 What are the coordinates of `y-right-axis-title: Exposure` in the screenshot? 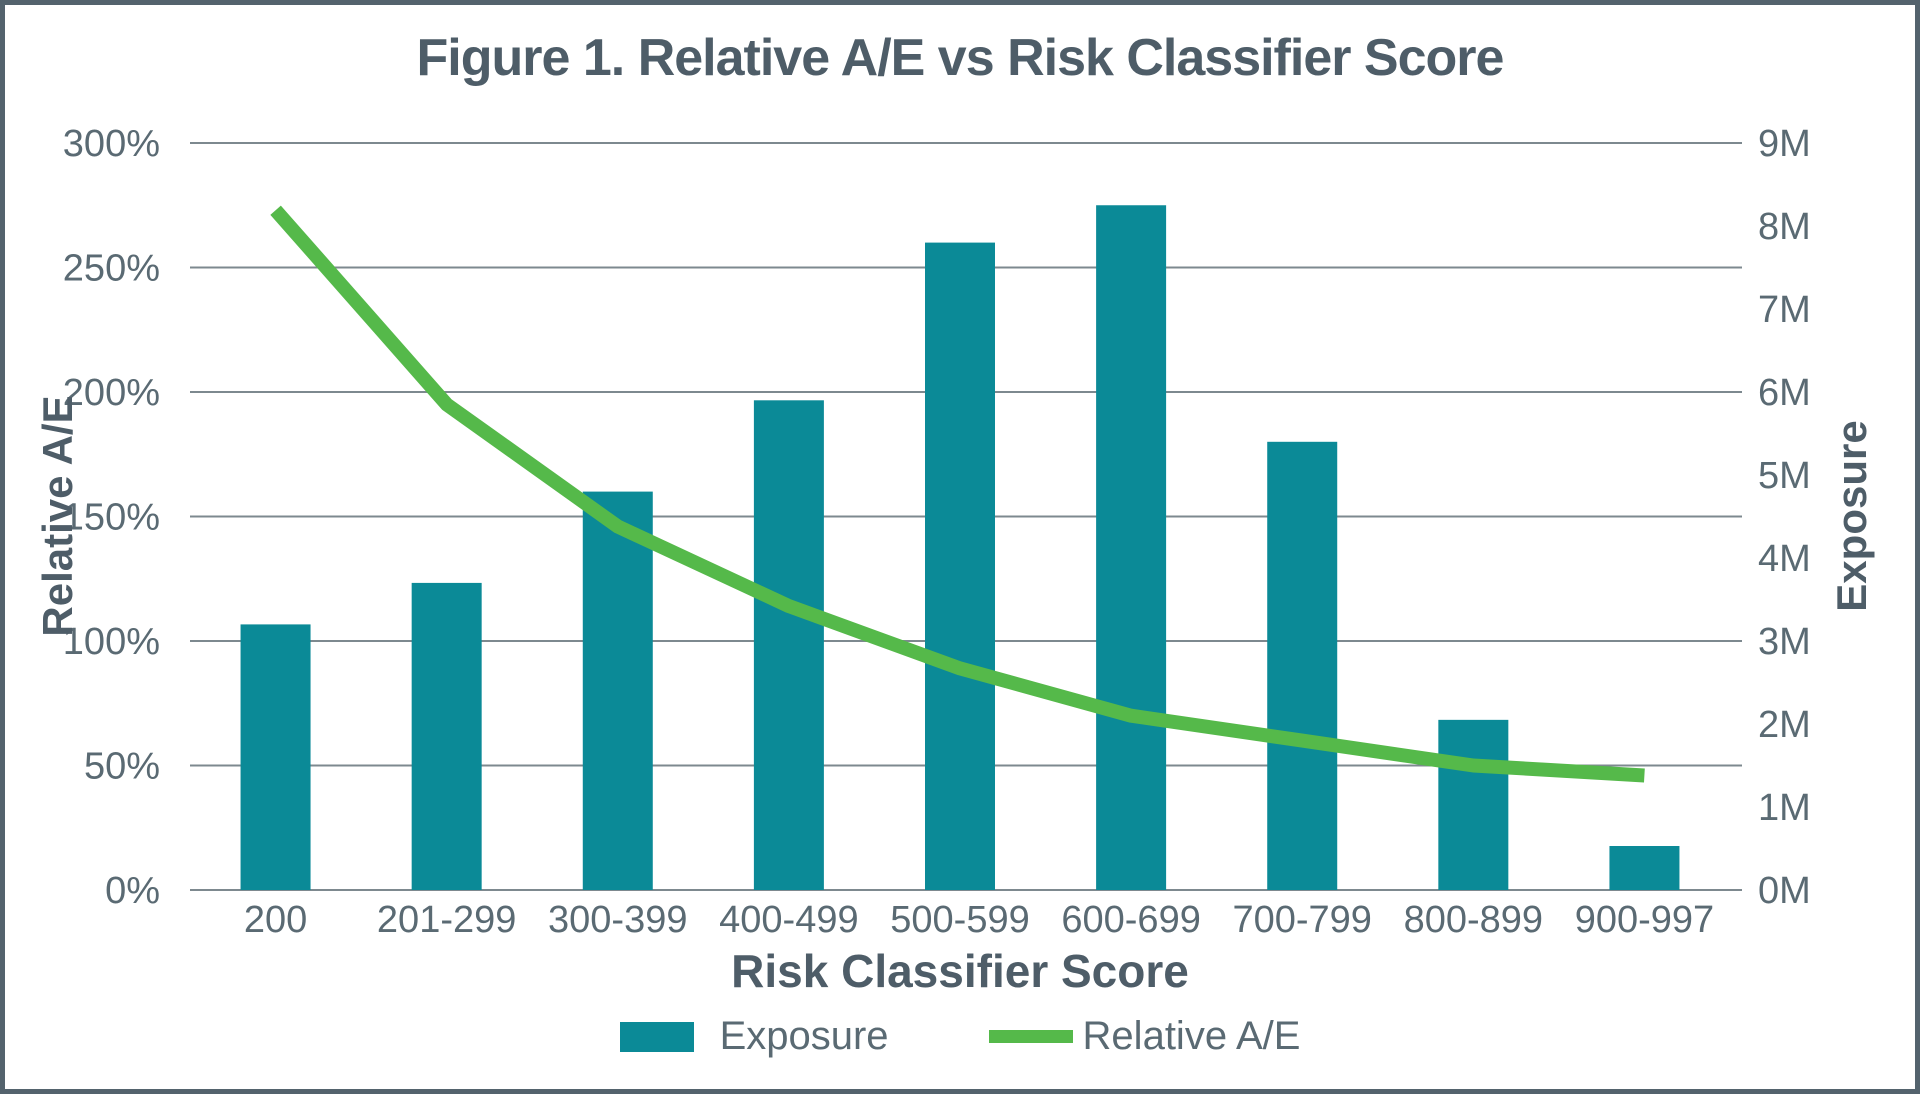 It's located at (1851, 516).